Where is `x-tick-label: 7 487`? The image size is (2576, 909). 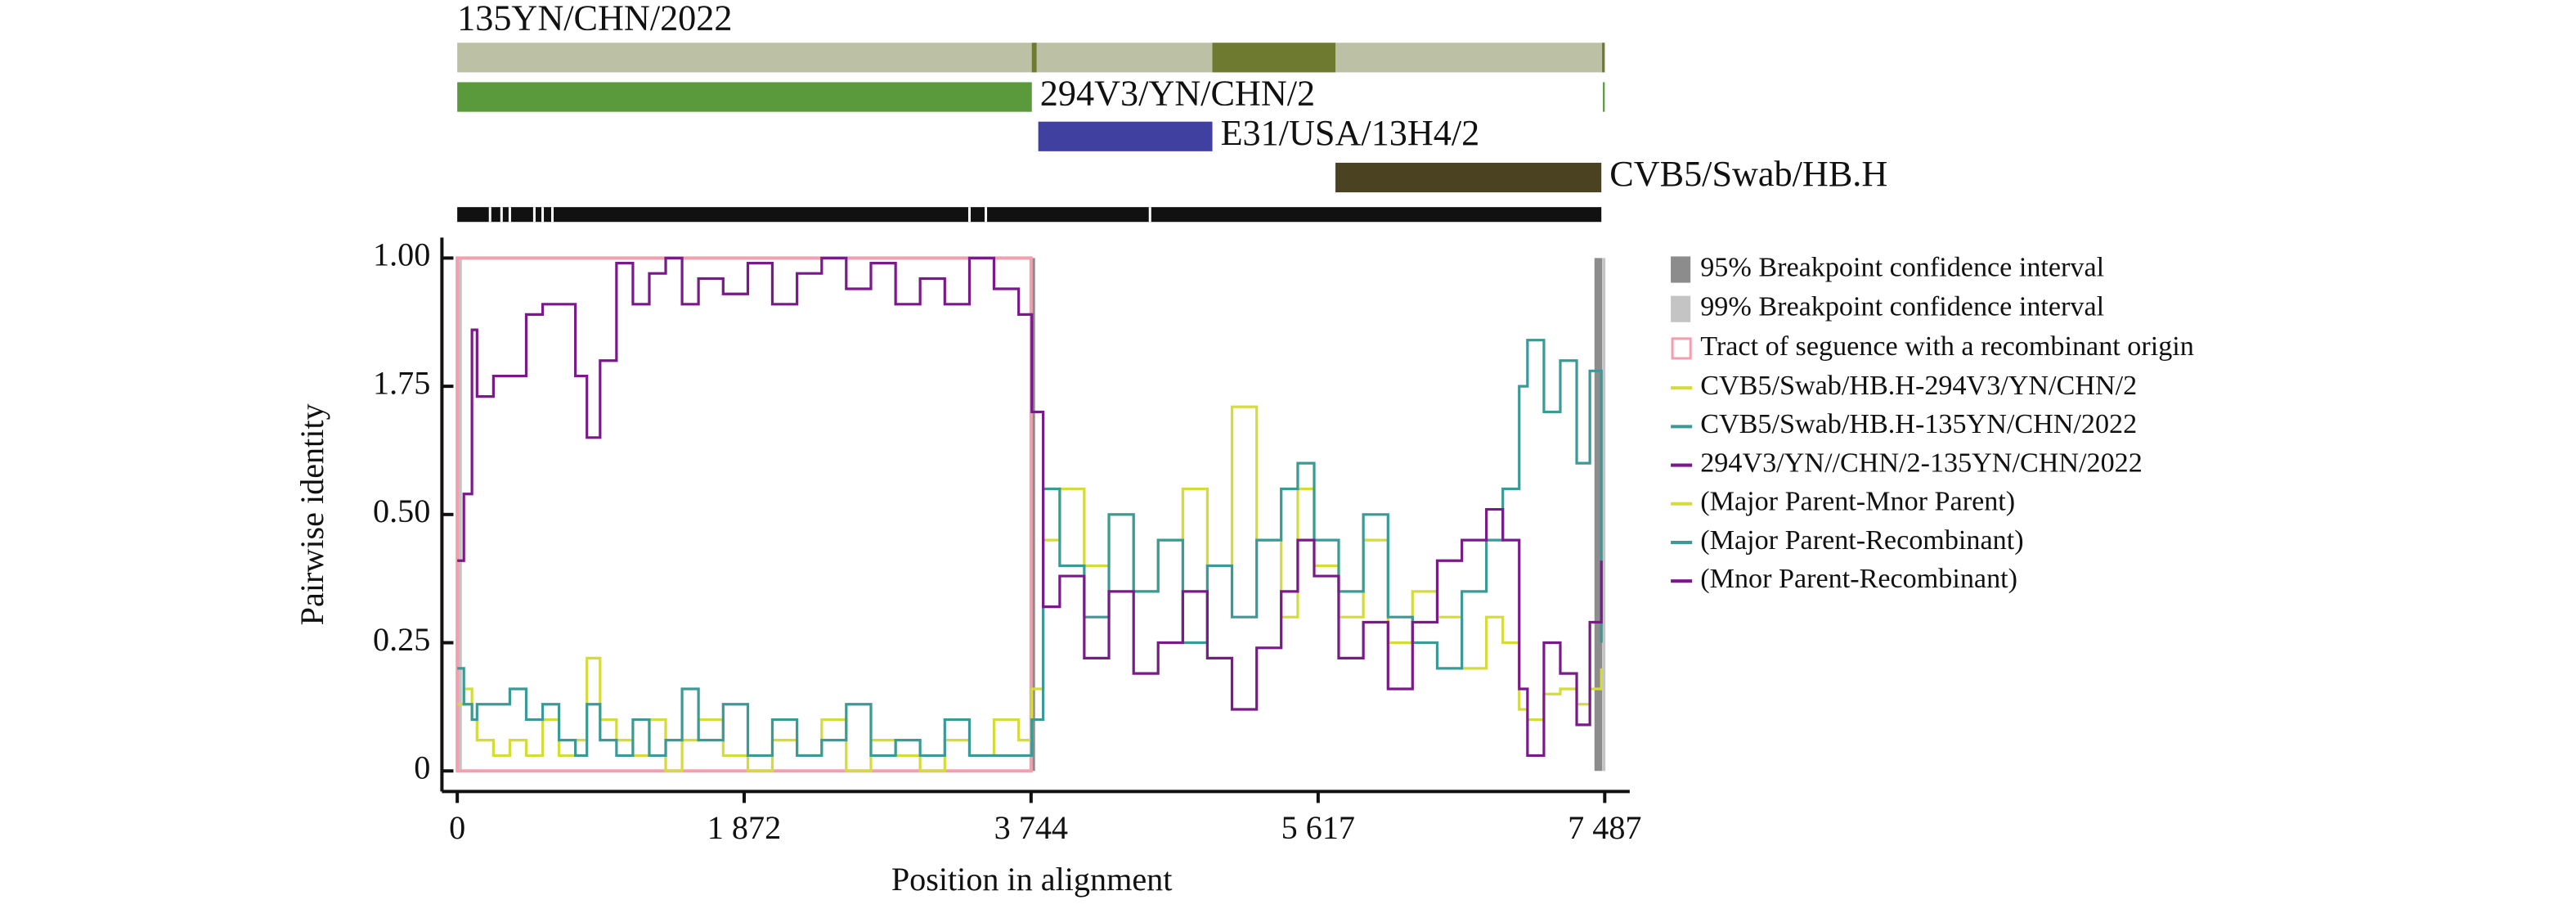
x-tick-label: 7 487 is located at coordinates (1604, 828).